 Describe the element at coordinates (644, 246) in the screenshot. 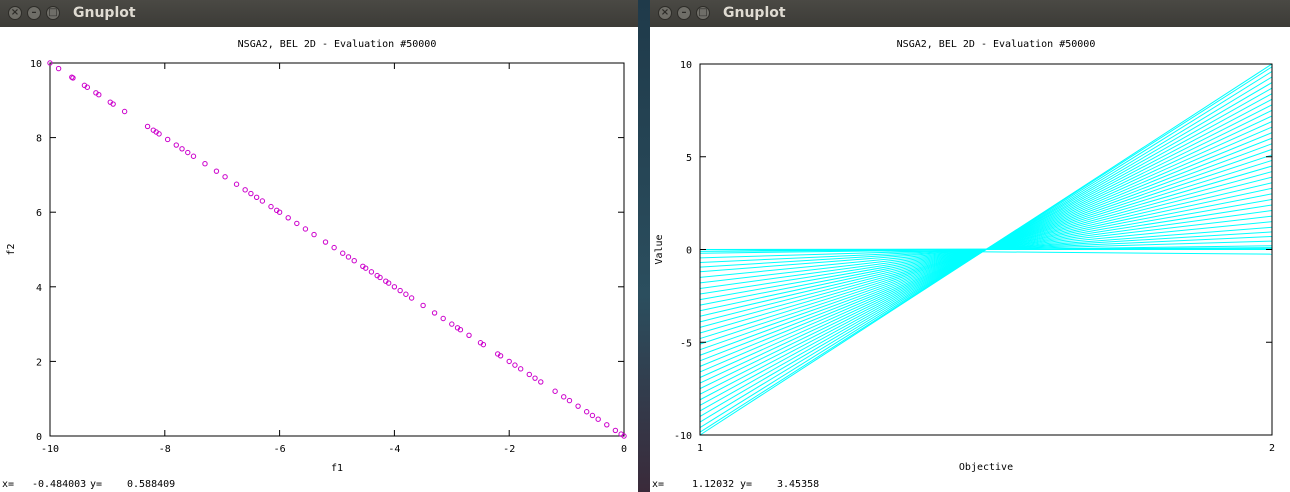

I see `desktop-background` at that location.